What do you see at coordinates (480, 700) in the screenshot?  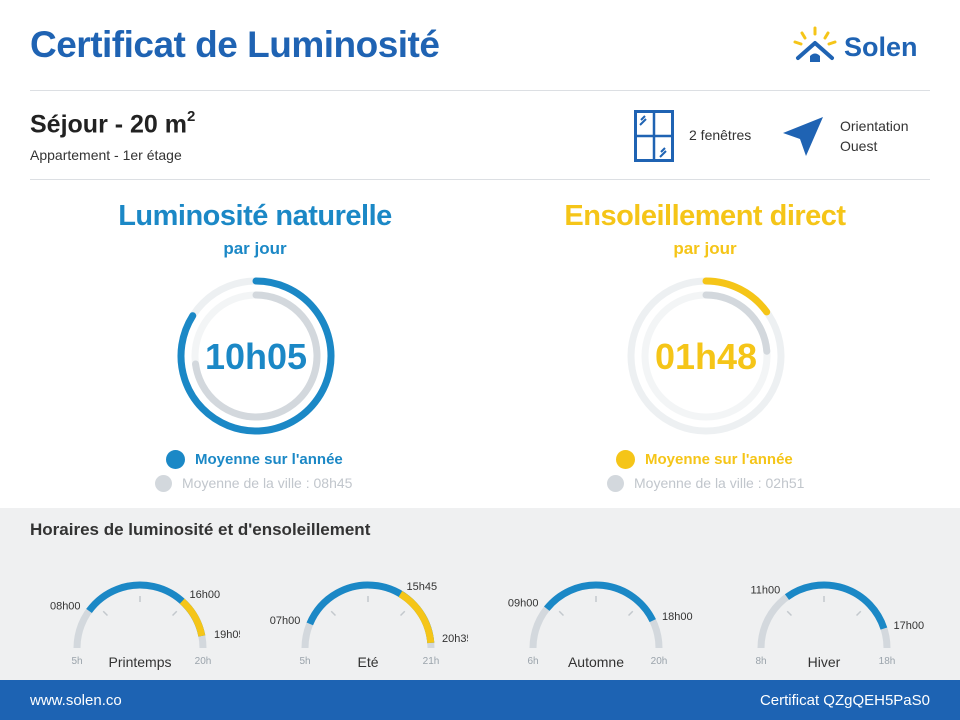 I see `footer: www.solen.co Certificat QZgQEH5PaS0` at bounding box center [480, 700].